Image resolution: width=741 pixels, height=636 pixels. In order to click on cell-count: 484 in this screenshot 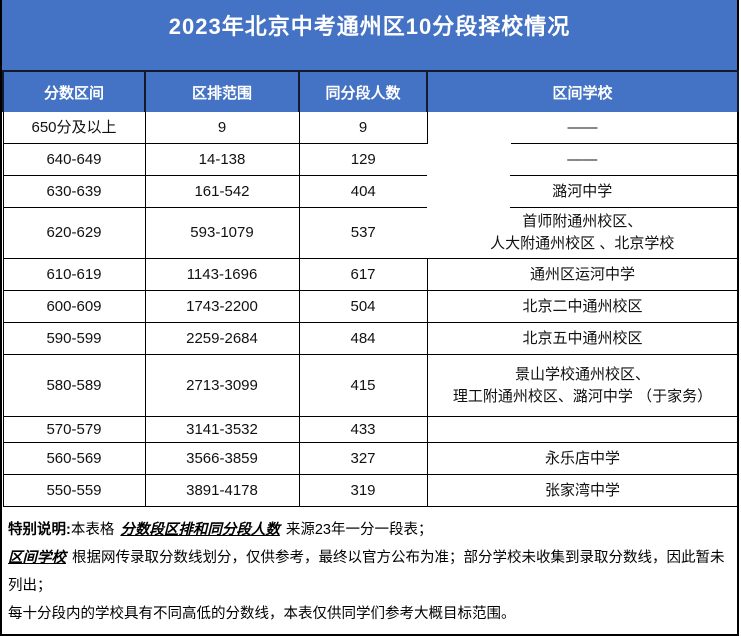, I will do `click(363, 338)`.